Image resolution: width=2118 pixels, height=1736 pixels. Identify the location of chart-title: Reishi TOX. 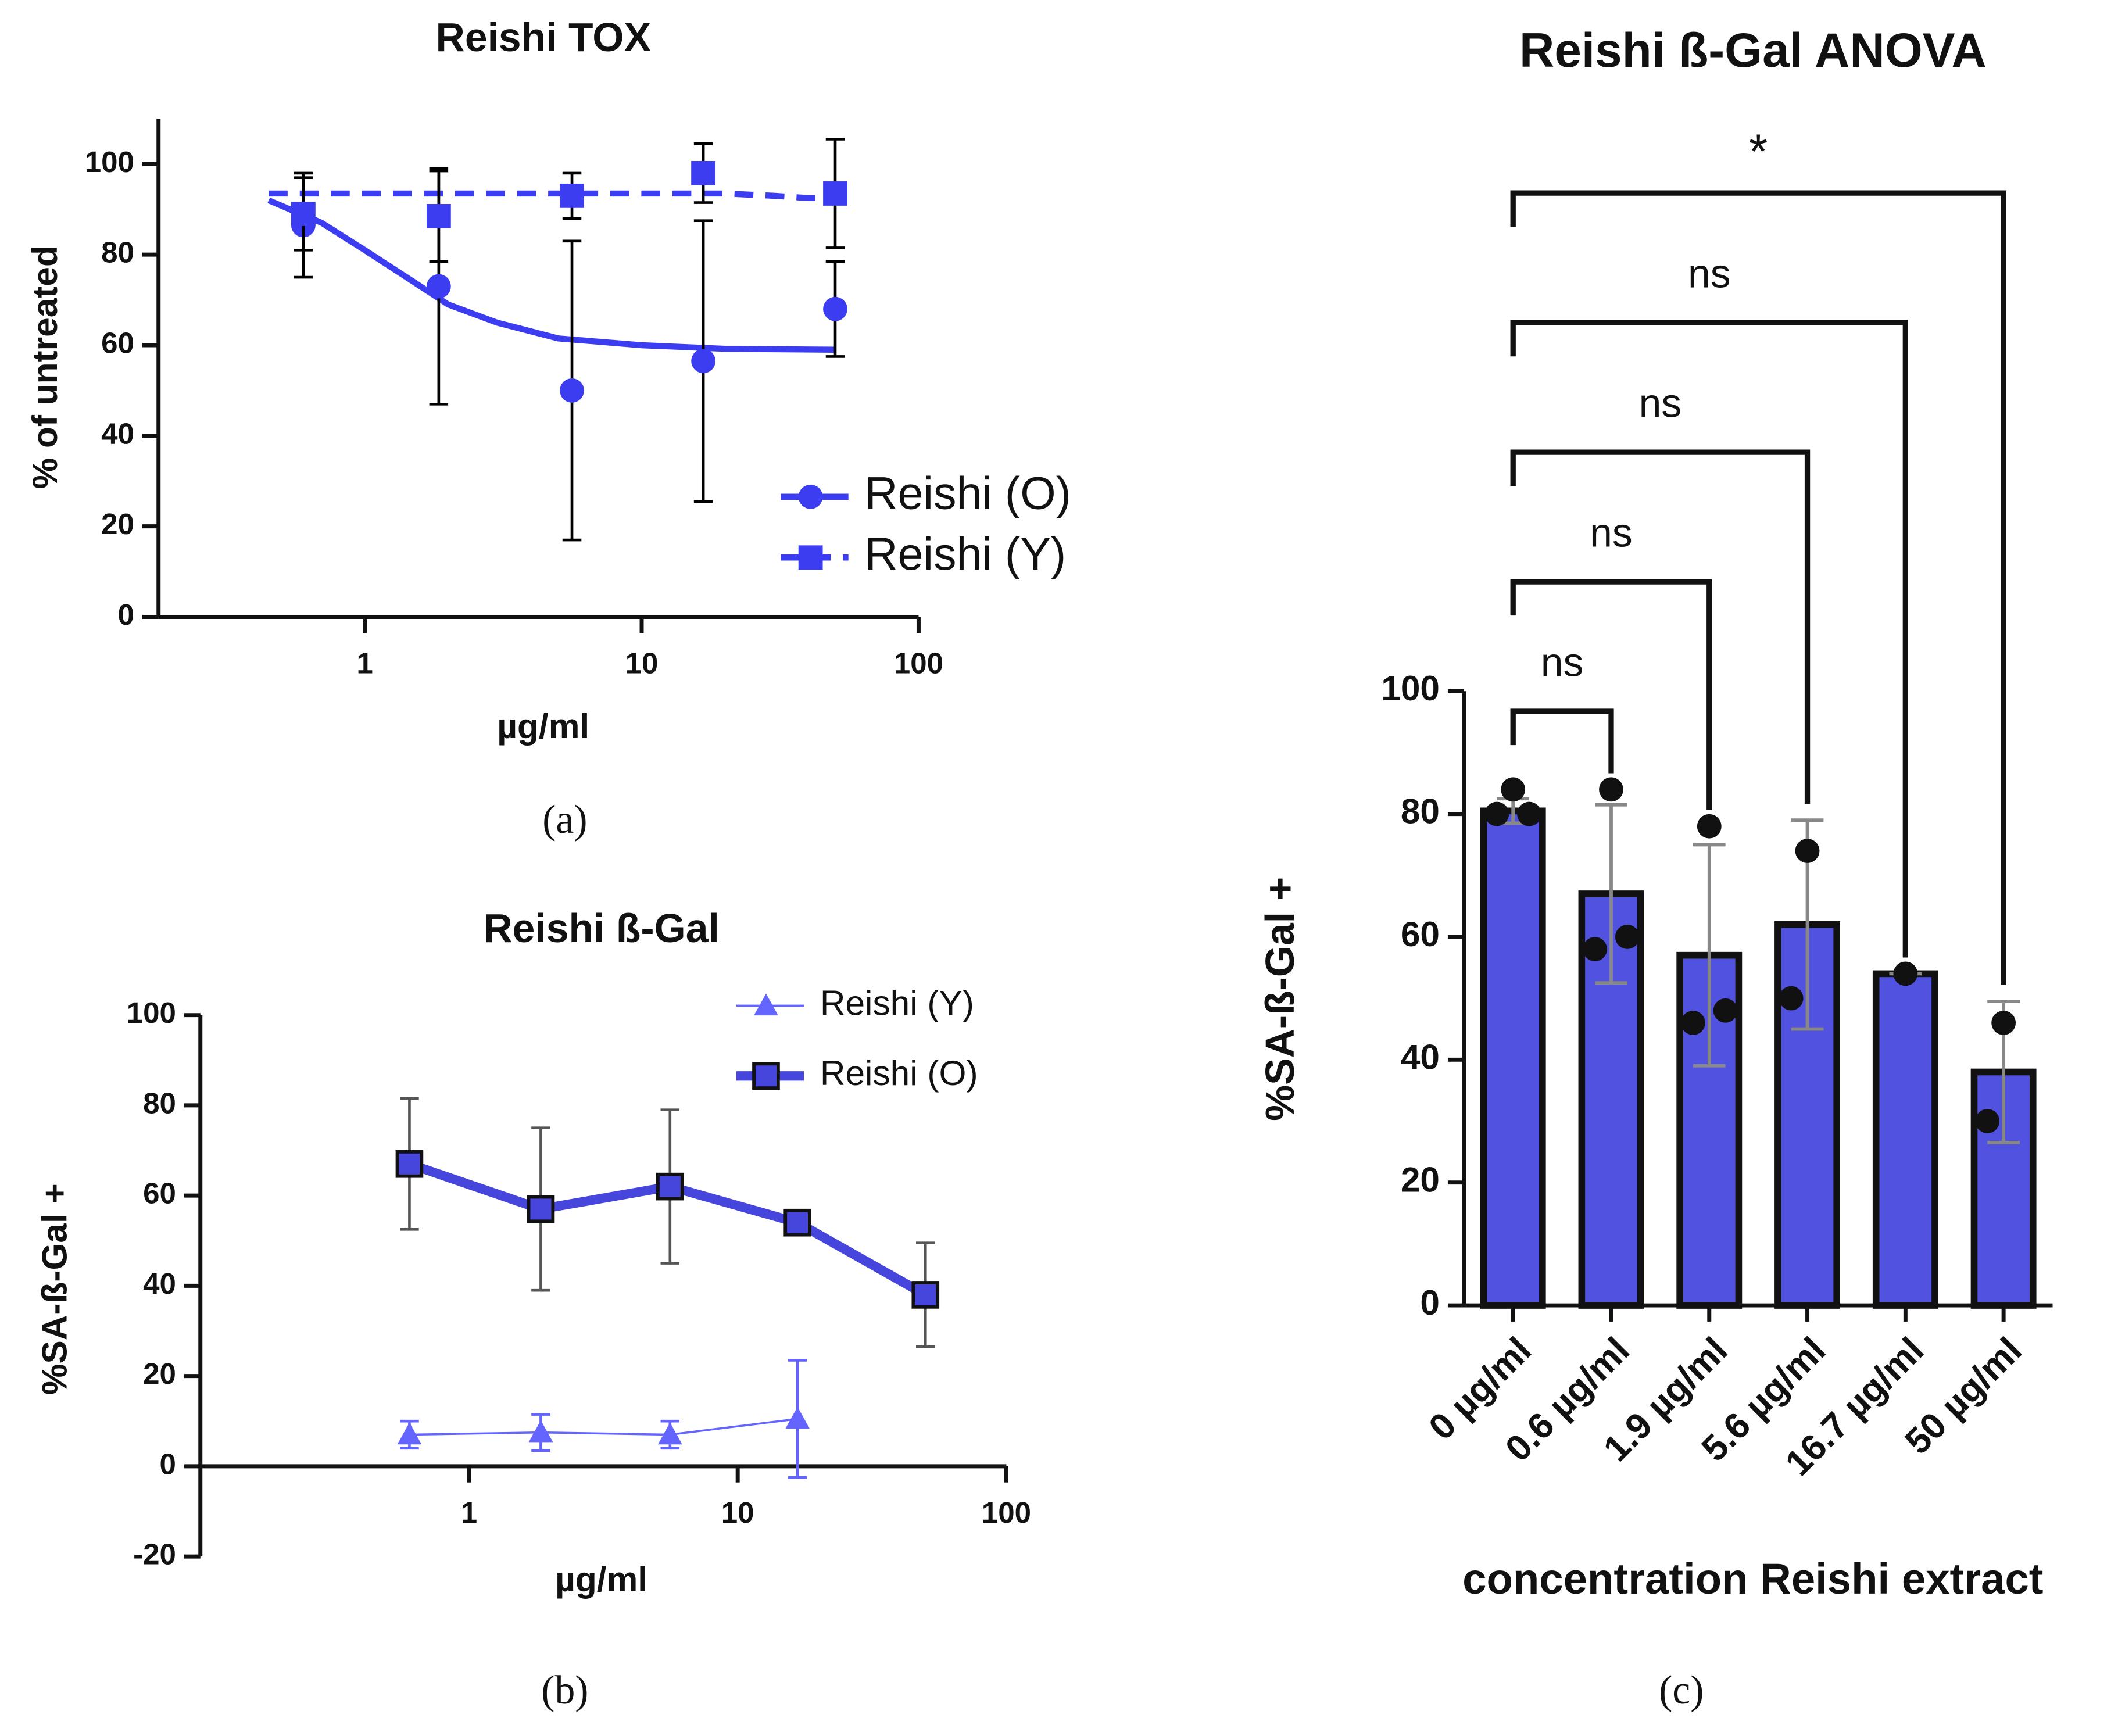
(543, 37).